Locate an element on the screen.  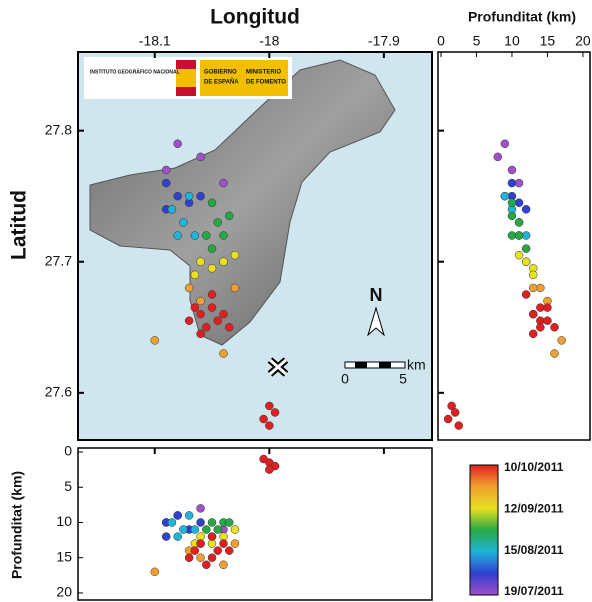
x-axis-label: Longitud is located at coordinates (255, 17).